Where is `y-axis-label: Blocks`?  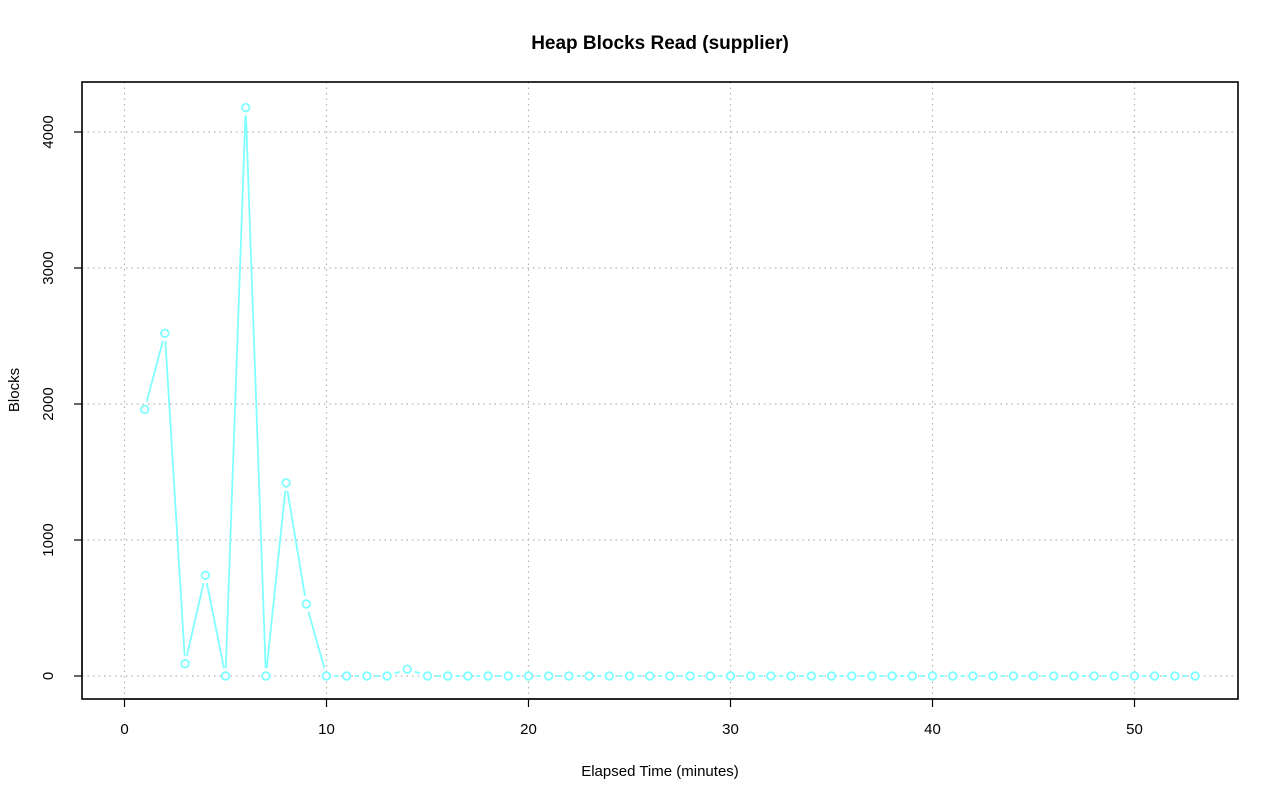
y-axis-label: Blocks is located at coordinates (14, 390).